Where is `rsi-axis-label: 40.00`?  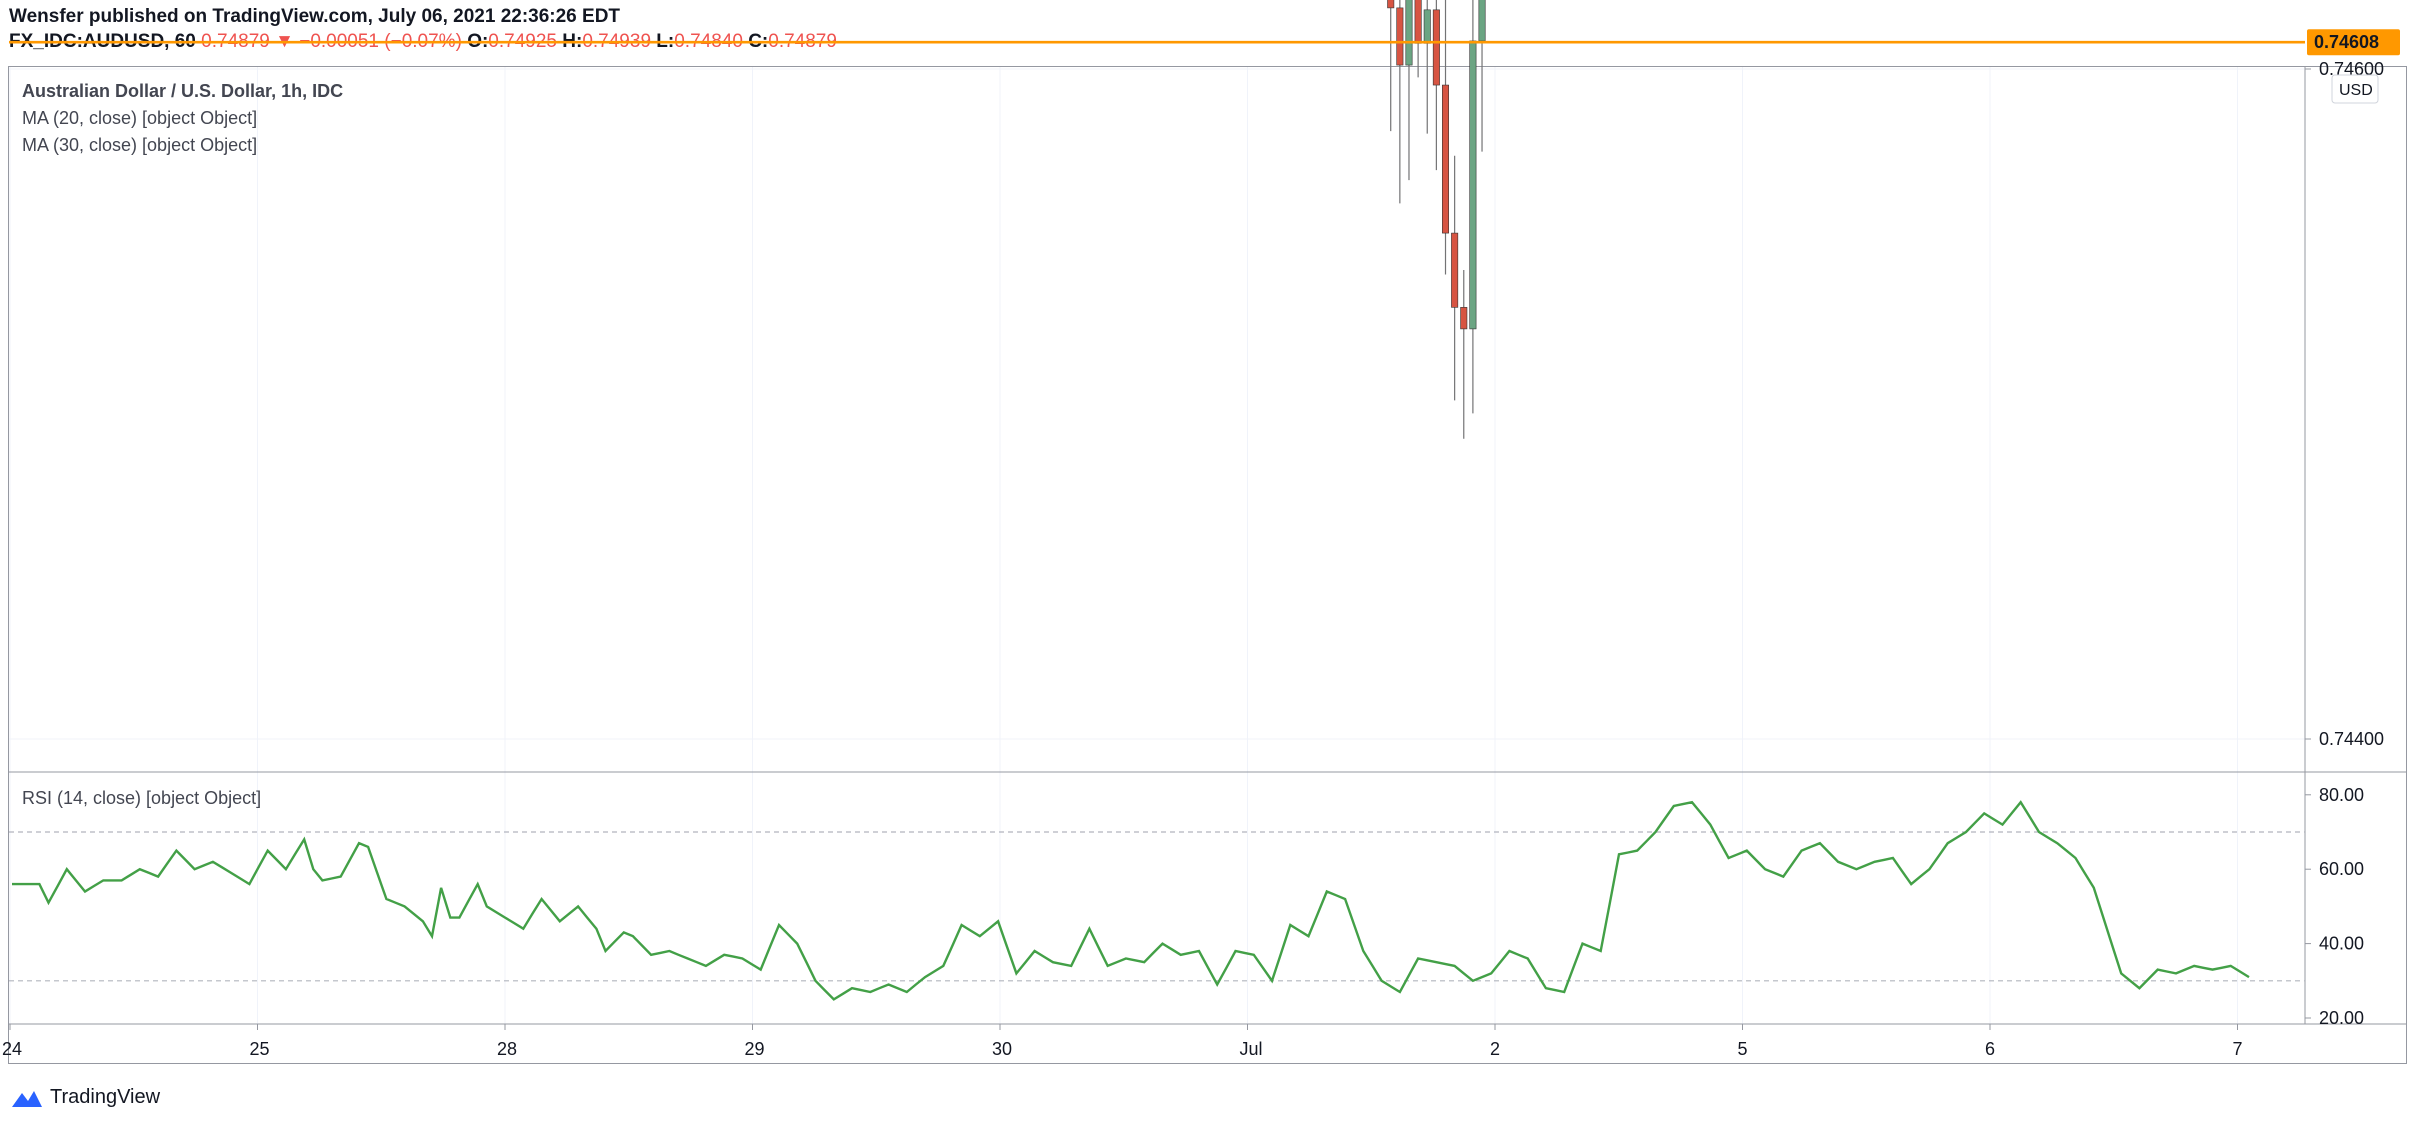 rsi-axis-label: 40.00 is located at coordinates (2341, 944).